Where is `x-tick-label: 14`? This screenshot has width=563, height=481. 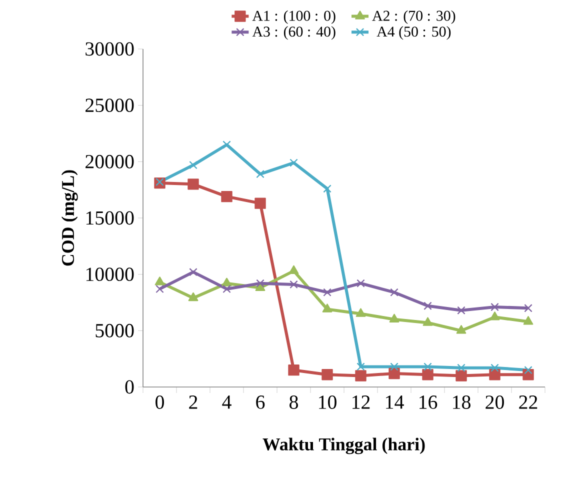
x-tick-label: 14 is located at coordinates (395, 402).